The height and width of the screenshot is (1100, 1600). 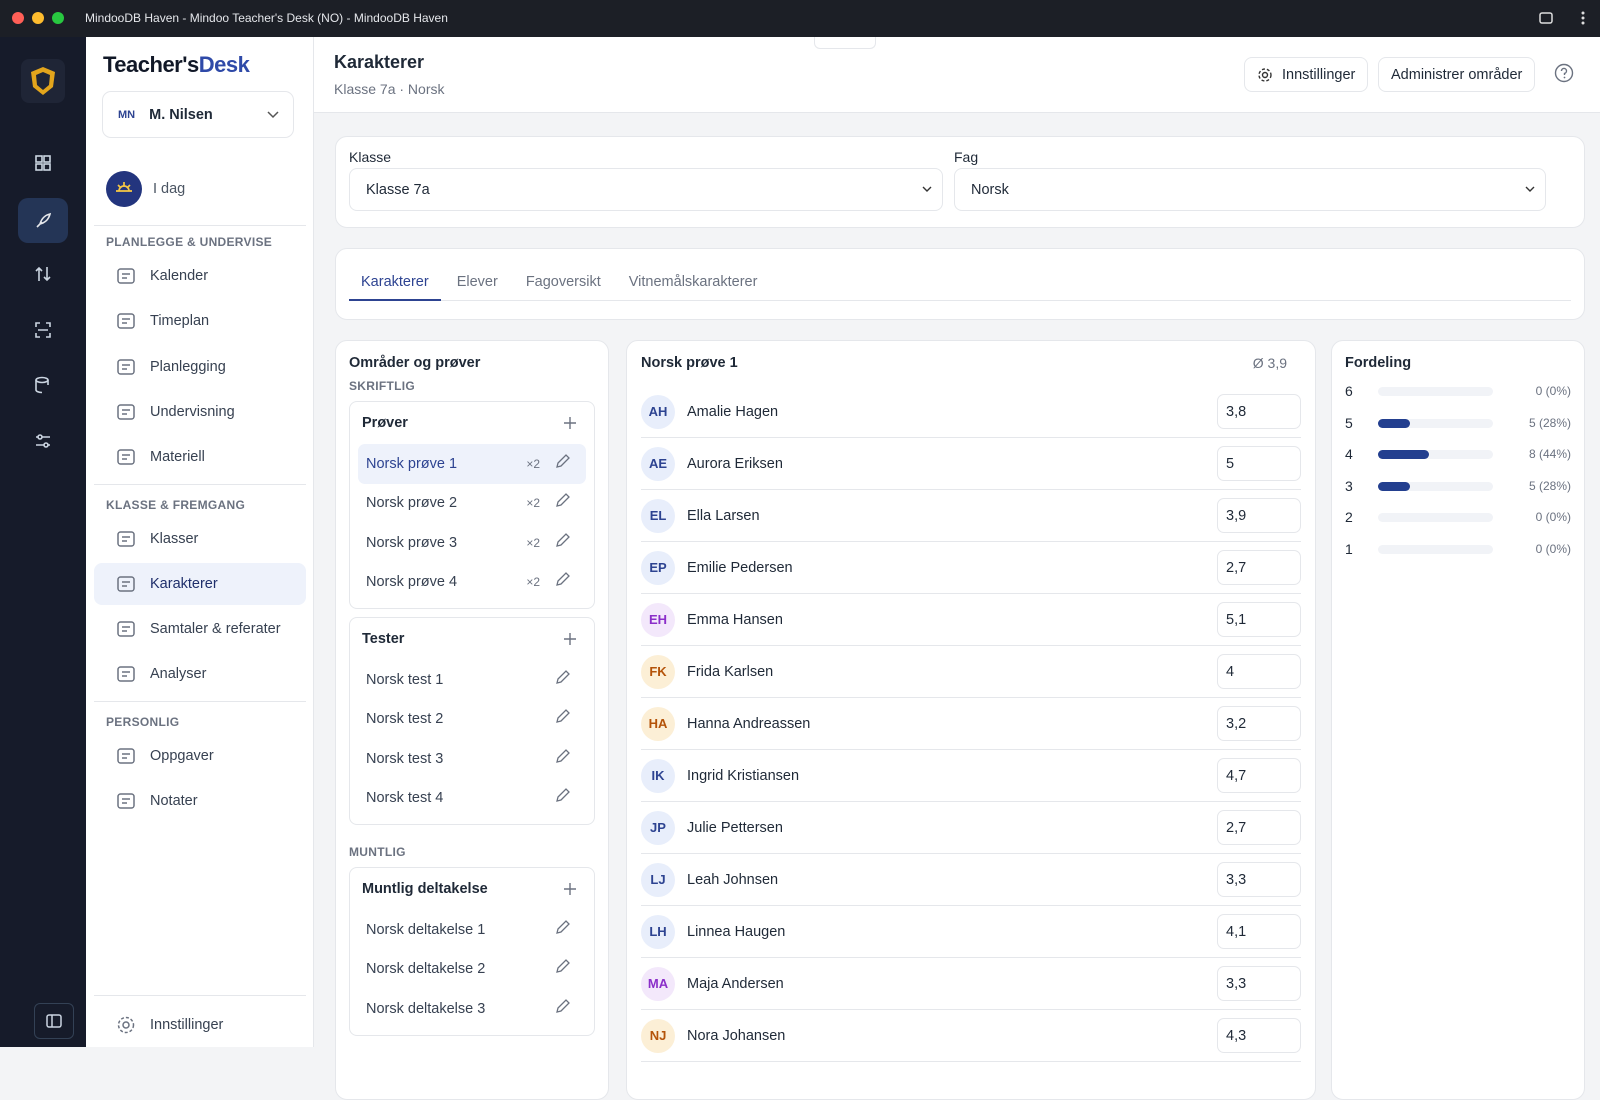 I want to click on nav-item: Analyser, so click(x=200, y=674).